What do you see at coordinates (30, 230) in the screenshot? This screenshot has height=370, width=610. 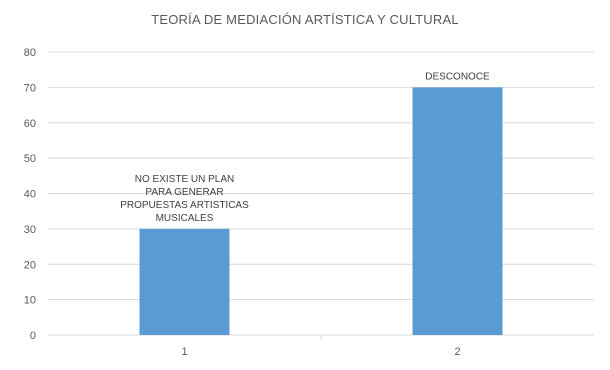 I see `y-tick-label: 30` at bounding box center [30, 230].